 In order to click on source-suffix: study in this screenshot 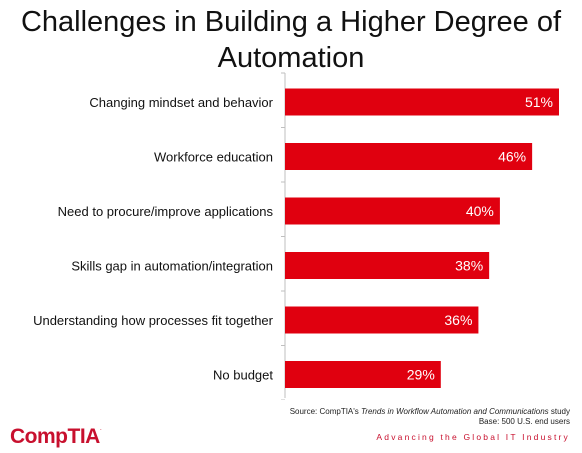, I will do `click(559, 411)`.